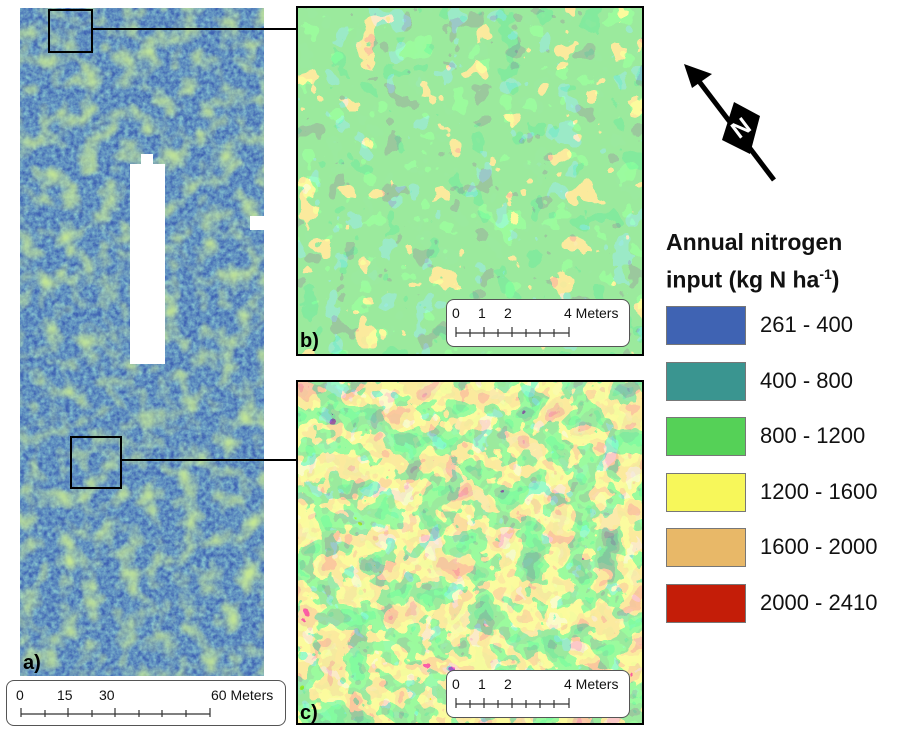 The image size is (918, 730). What do you see at coordinates (70, 31) in the screenshot?
I see `zoom-box-b` at bounding box center [70, 31].